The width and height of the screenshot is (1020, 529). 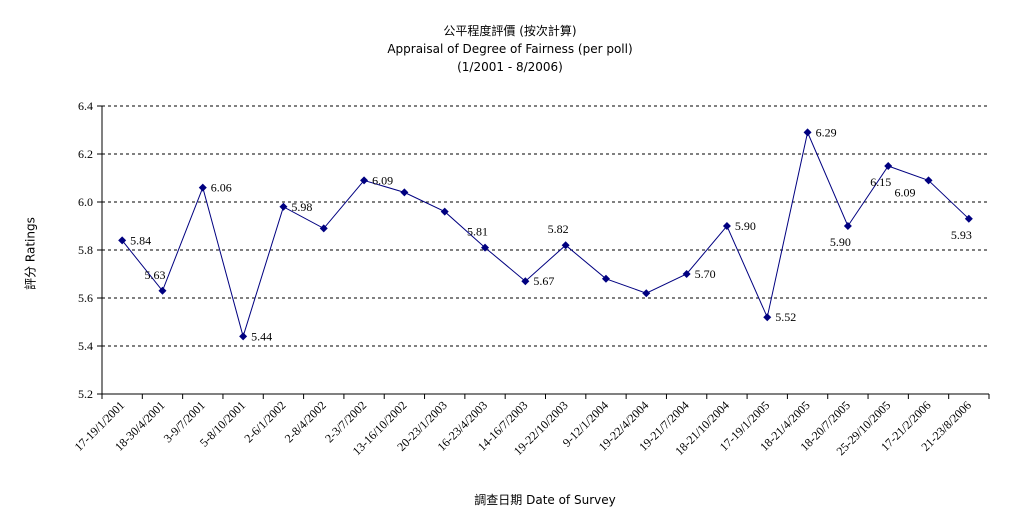 What do you see at coordinates (140, 240) in the screenshot?
I see `data-label: 5.84` at bounding box center [140, 240].